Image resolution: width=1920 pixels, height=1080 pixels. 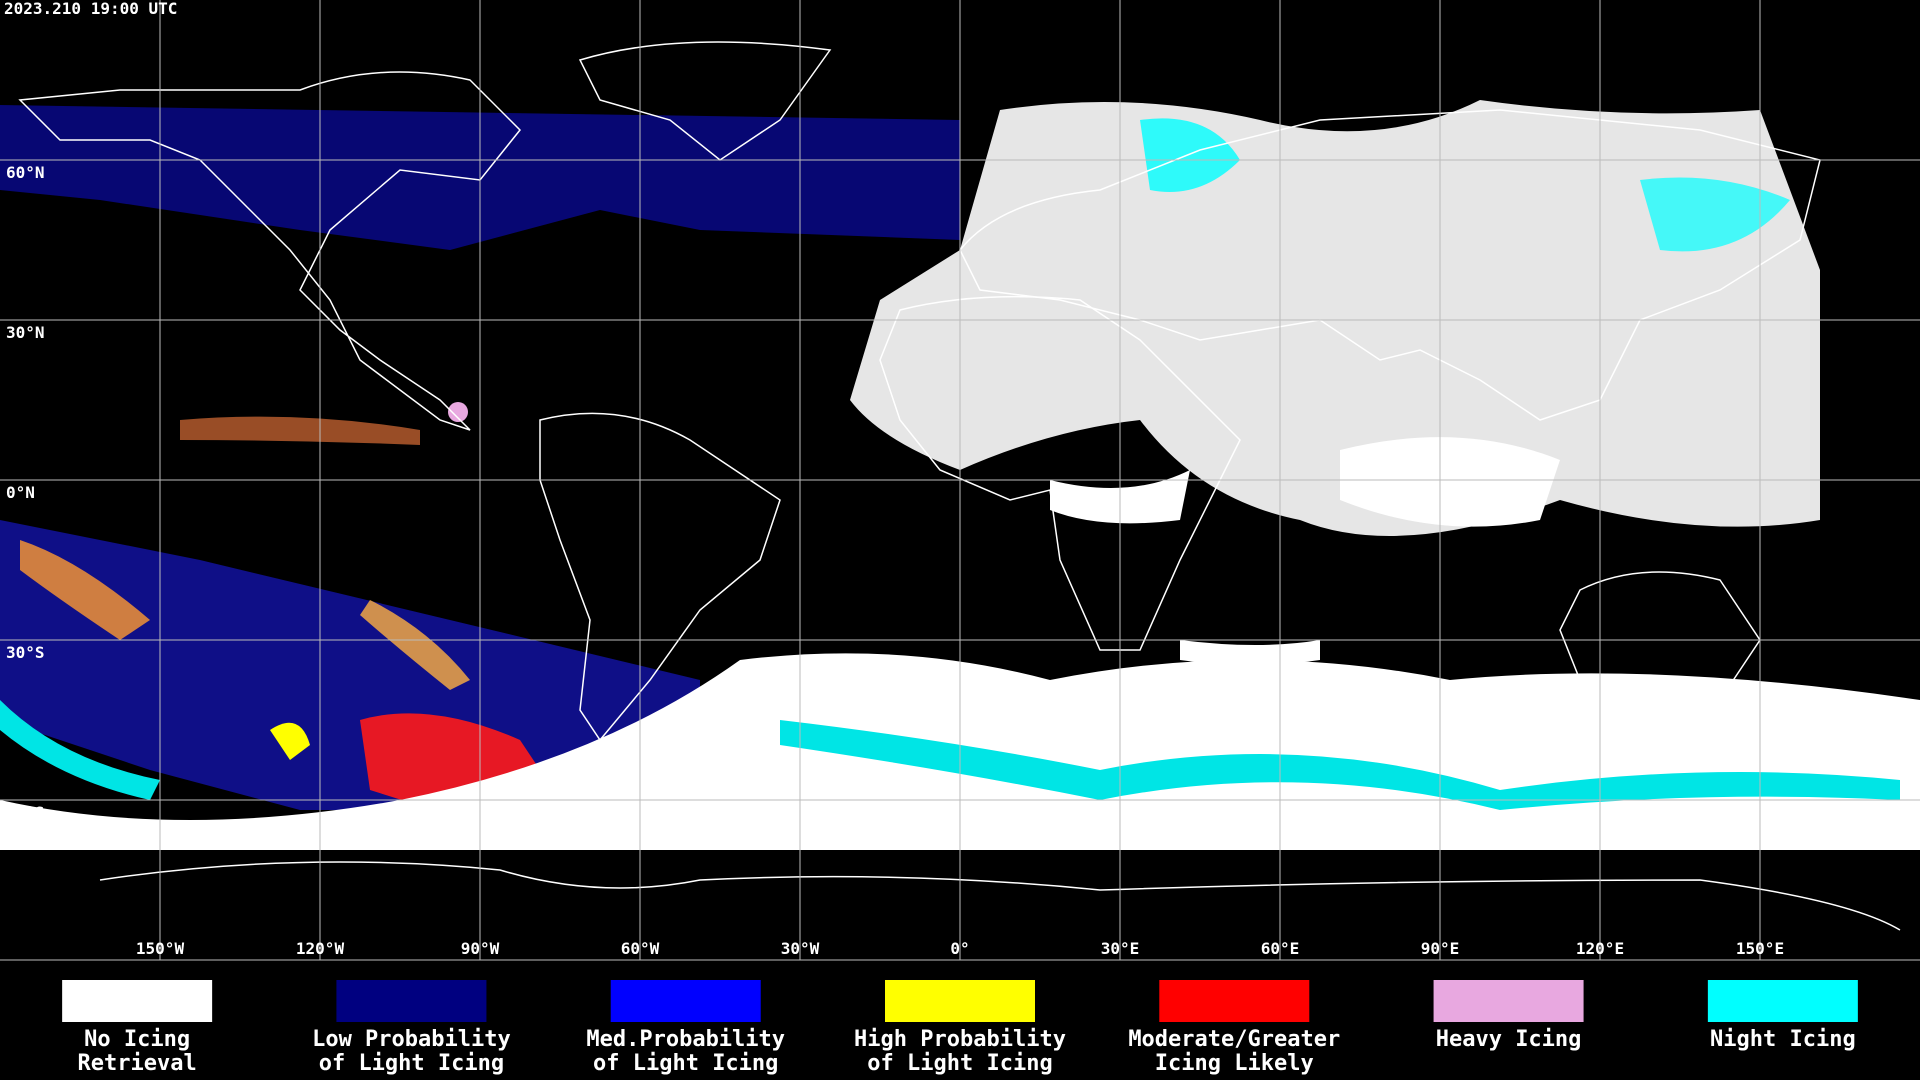 What do you see at coordinates (411, 1039) in the screenshot?
I see `legend-label: Low Probability` at bounding box center [411, 1039].